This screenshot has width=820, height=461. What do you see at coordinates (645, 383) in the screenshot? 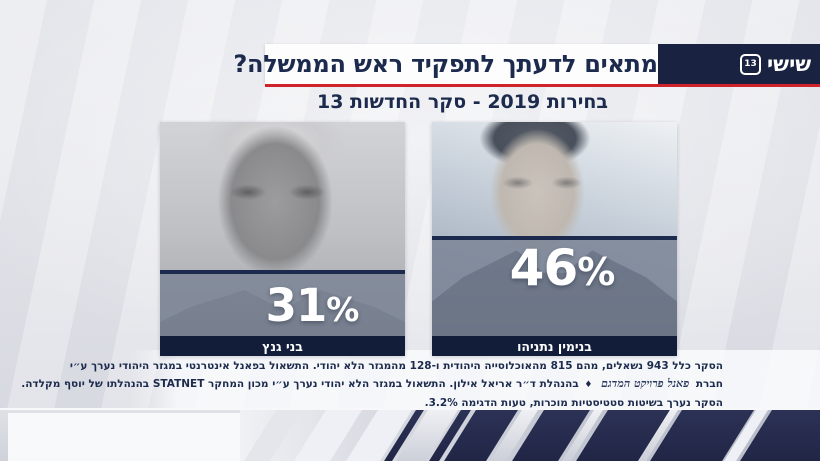
I see `midgam-project-logo: פאנל פרויקט המדגם` at bounding box center [645, 383].